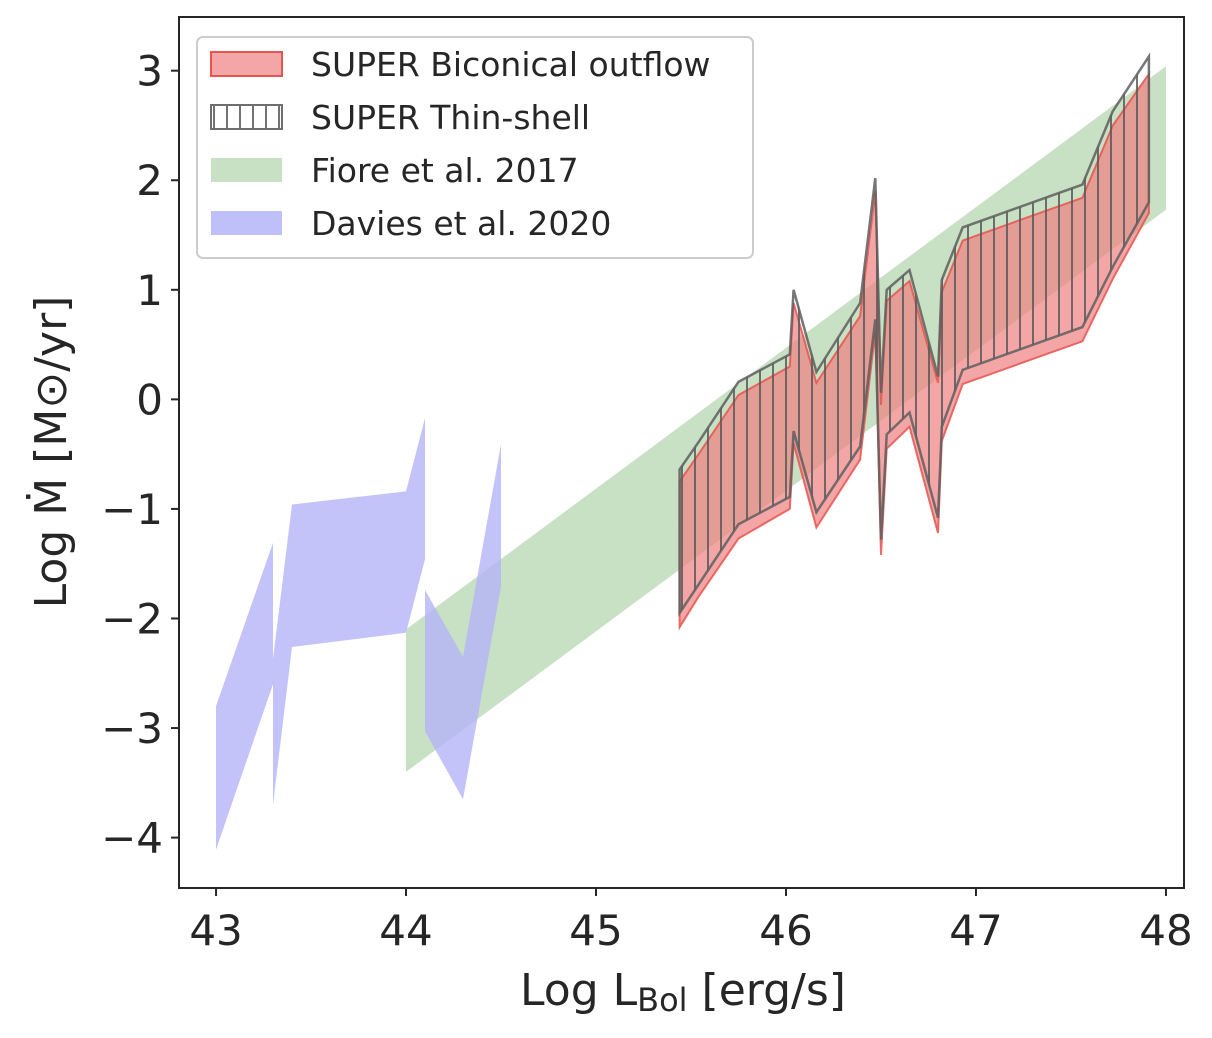  Describe the element at coordinates (149, 290) in the screenshot. I see `y-tick-label: 1` at that location.